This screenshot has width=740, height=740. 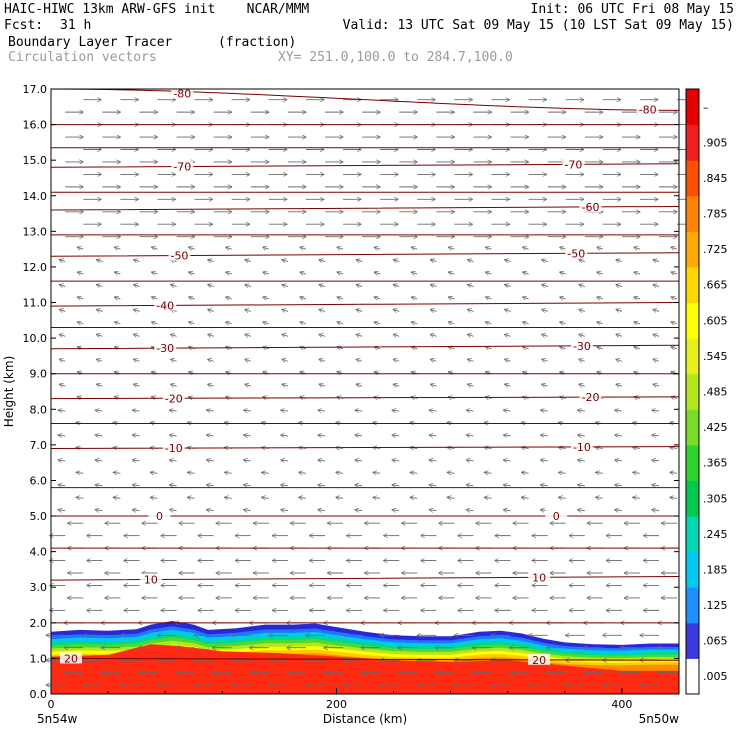 I want to click on x-tick-label: 400, so click(x=621, y=704).